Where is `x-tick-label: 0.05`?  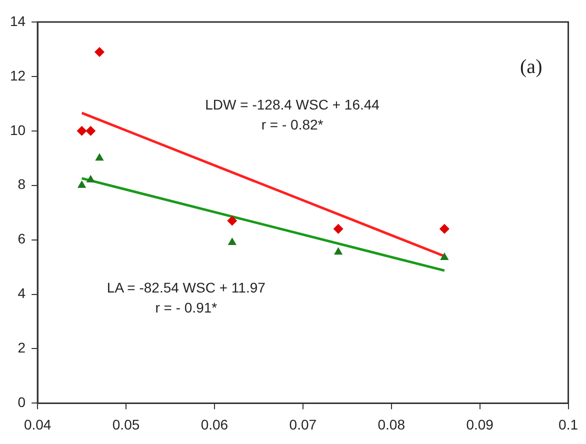
x-tick-label: 0.05 is located at coordinates (126, 424).